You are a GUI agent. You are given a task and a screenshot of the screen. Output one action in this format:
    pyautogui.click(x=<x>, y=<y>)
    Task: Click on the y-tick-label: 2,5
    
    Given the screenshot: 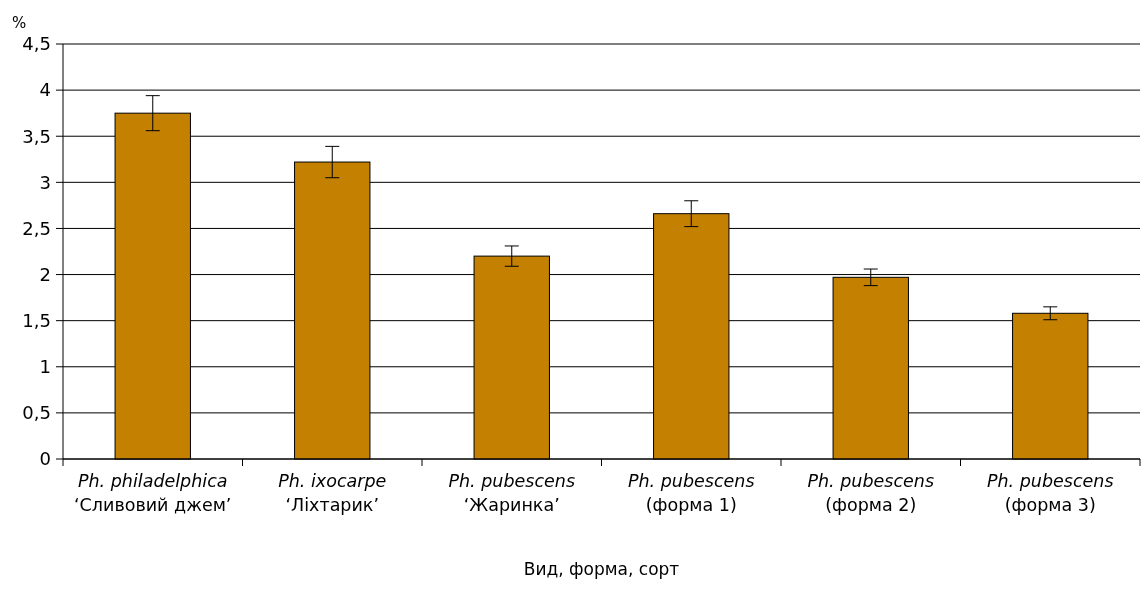 What is the action you would take?
    pyautogui.click(x=36, y=228)
    